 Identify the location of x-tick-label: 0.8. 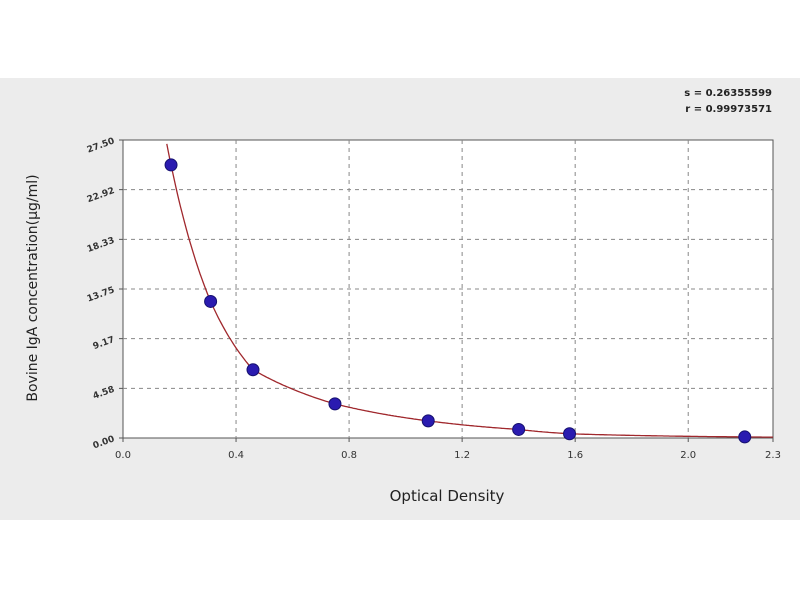
(349, 455).